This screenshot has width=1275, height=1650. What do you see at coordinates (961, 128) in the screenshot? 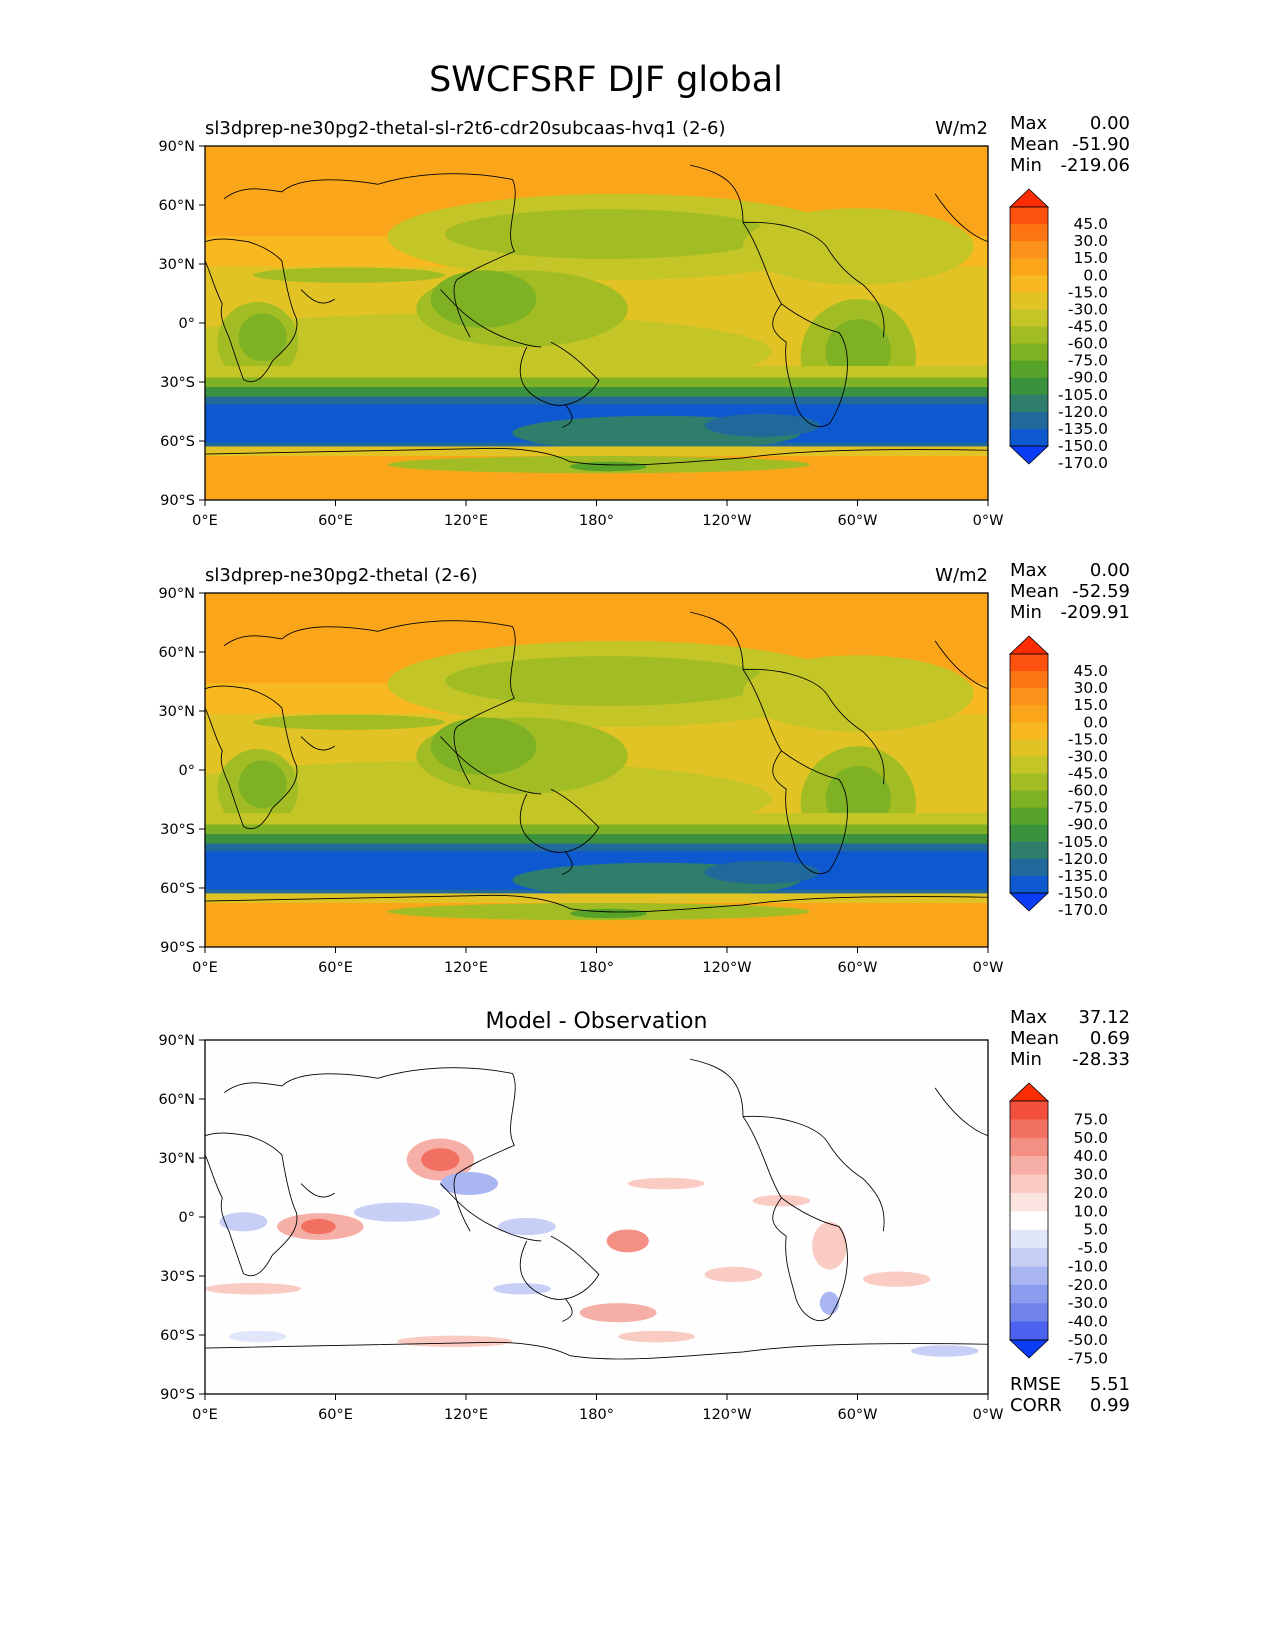
I see `units-label: W/m2` at bounding box center [961, 128].